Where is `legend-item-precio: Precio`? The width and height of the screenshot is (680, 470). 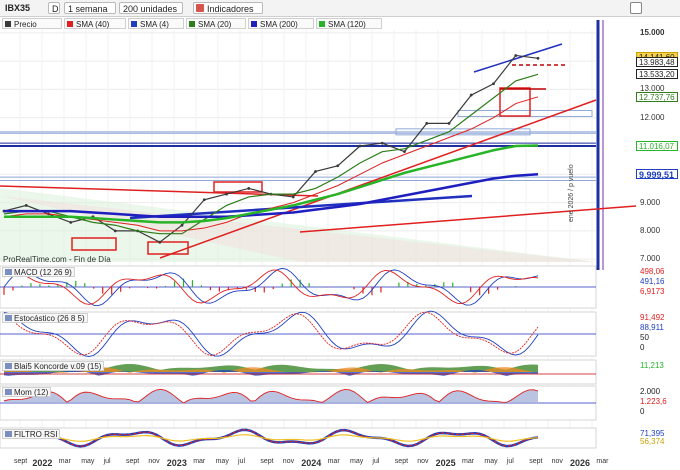 legend-item-precio: Precio is located at coordinates (32, 23).